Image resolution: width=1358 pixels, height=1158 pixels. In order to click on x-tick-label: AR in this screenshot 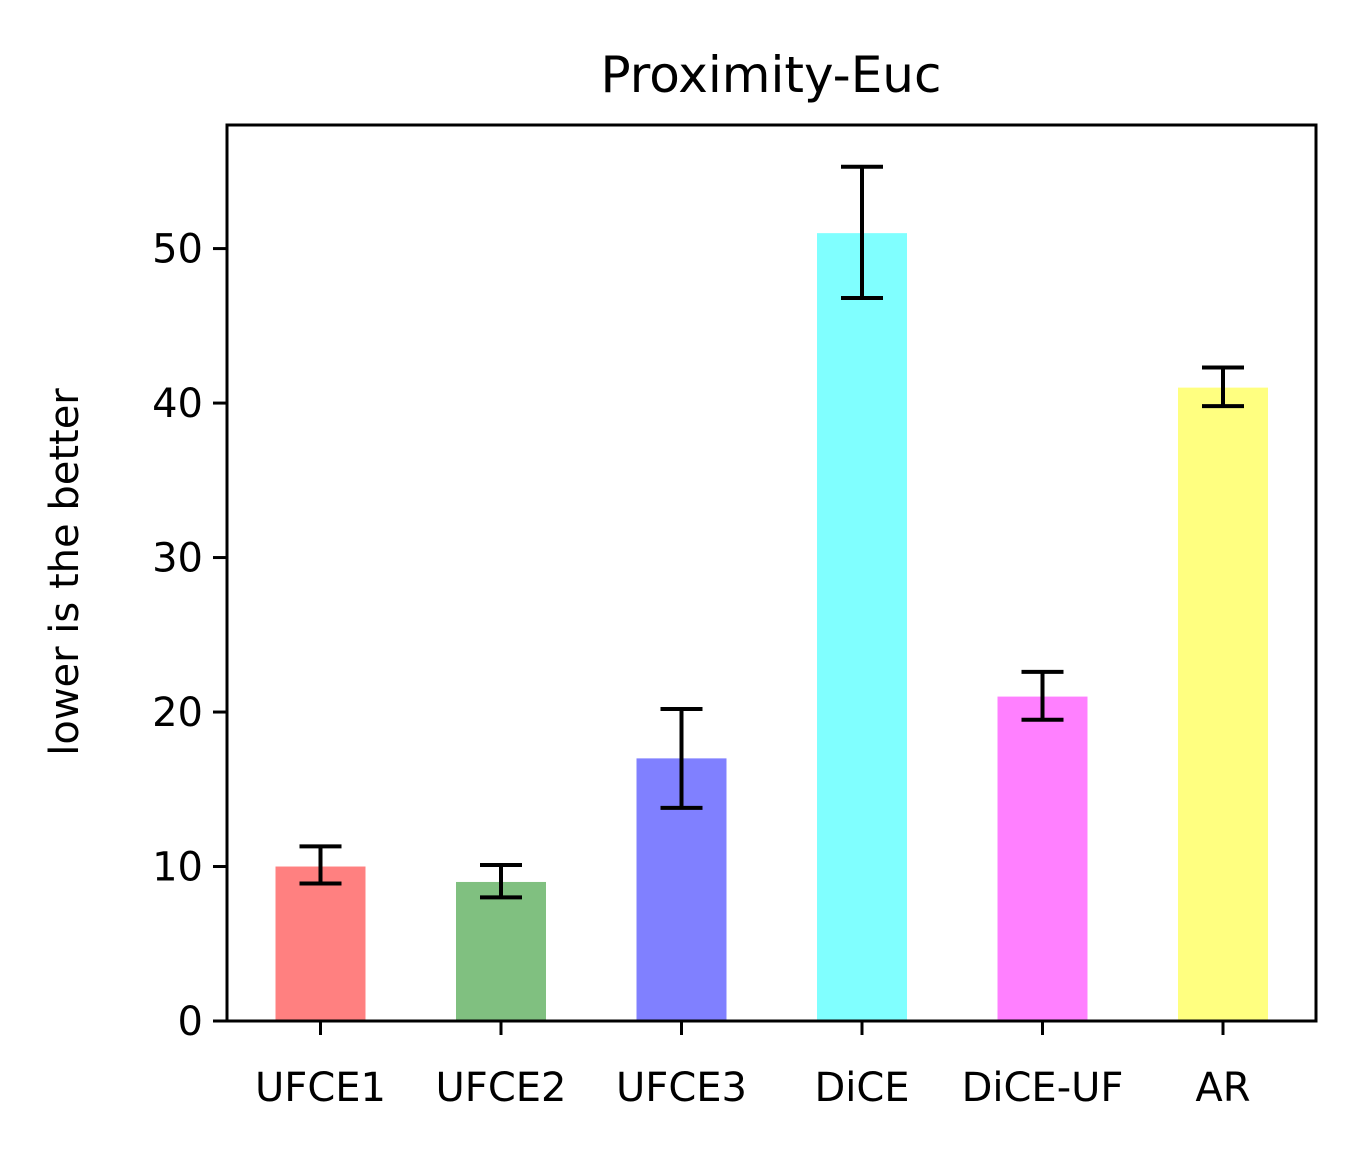, I will do `click(1222, 1088)`.